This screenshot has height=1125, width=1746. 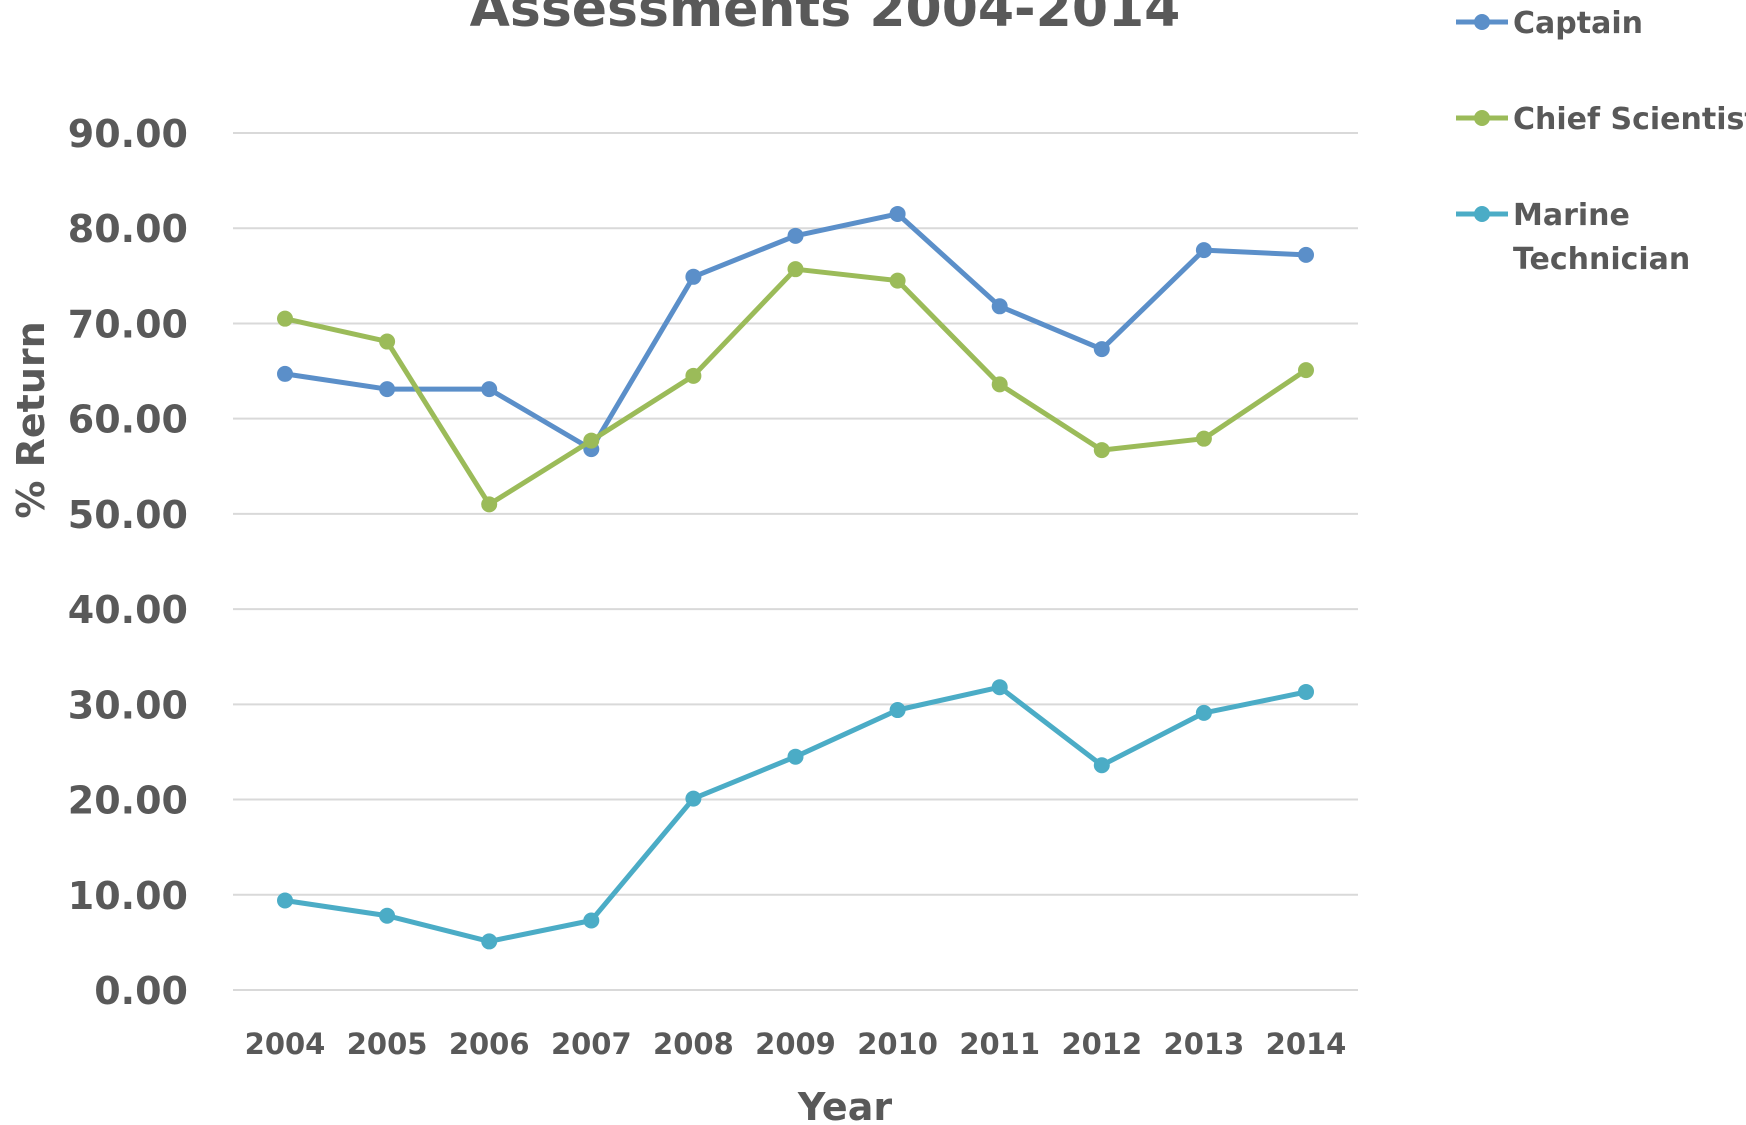 What do you see at coordinates (489, 1044) in the screenshot?
I see `x-tick-label: 2006` at bounding box center [489, 1044].